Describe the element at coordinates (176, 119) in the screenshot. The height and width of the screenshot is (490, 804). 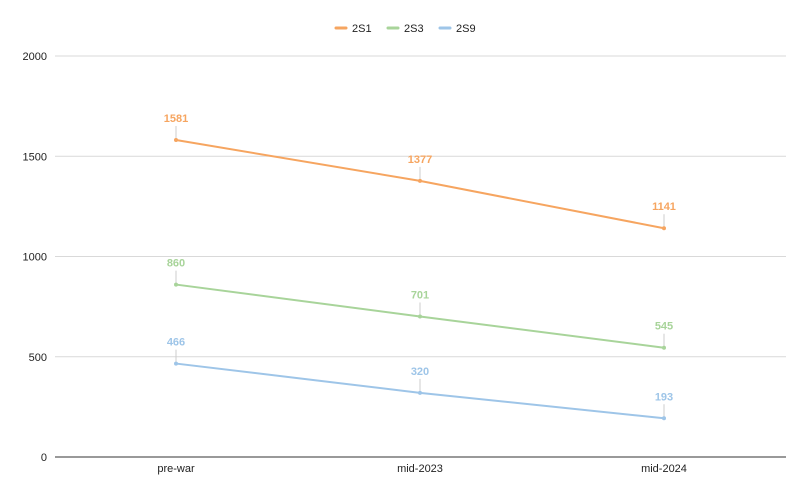
I see `data-label: 1581` at that location.